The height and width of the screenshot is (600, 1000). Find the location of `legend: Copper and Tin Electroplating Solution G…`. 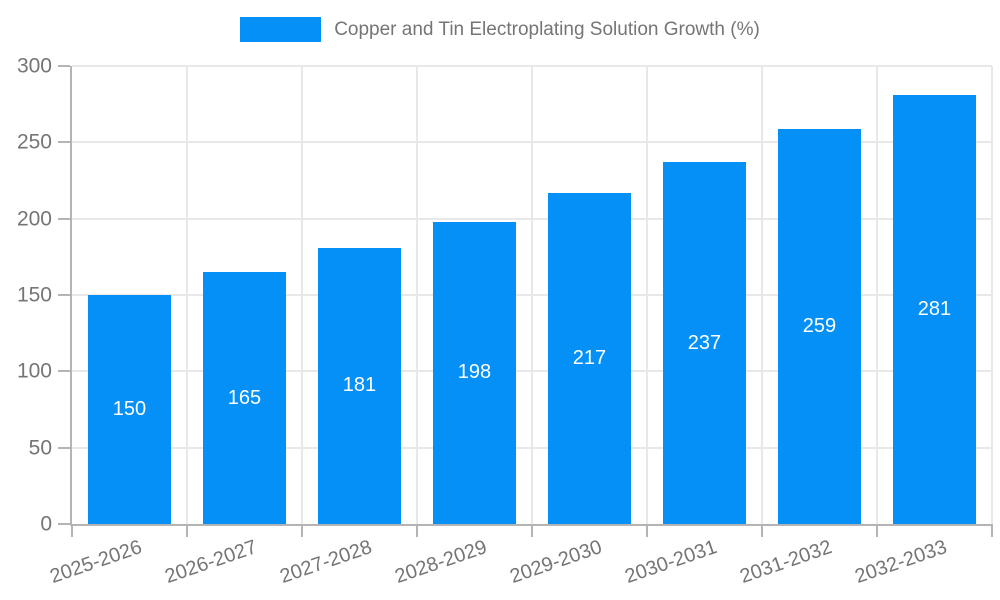

legend: Copper and Tin Electroplating Solution G… is located at coordinates (500, 29).